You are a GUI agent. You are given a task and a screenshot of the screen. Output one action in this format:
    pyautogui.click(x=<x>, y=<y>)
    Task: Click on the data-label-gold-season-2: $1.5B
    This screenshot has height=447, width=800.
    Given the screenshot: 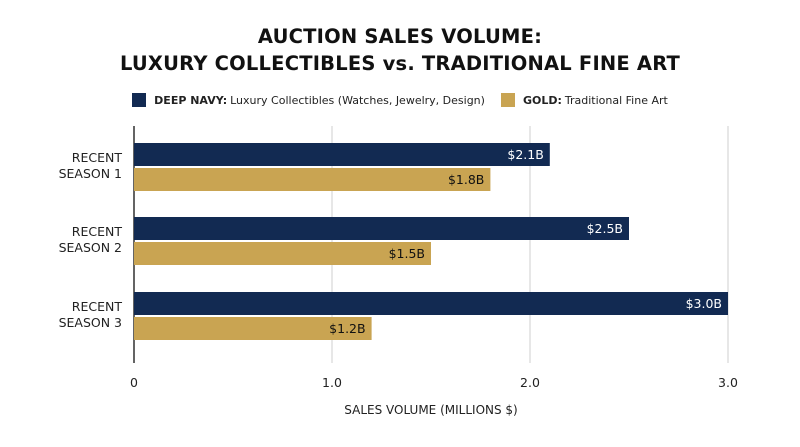 What is the action you would take?
    pyautogui.click(x=407, y=253)
    